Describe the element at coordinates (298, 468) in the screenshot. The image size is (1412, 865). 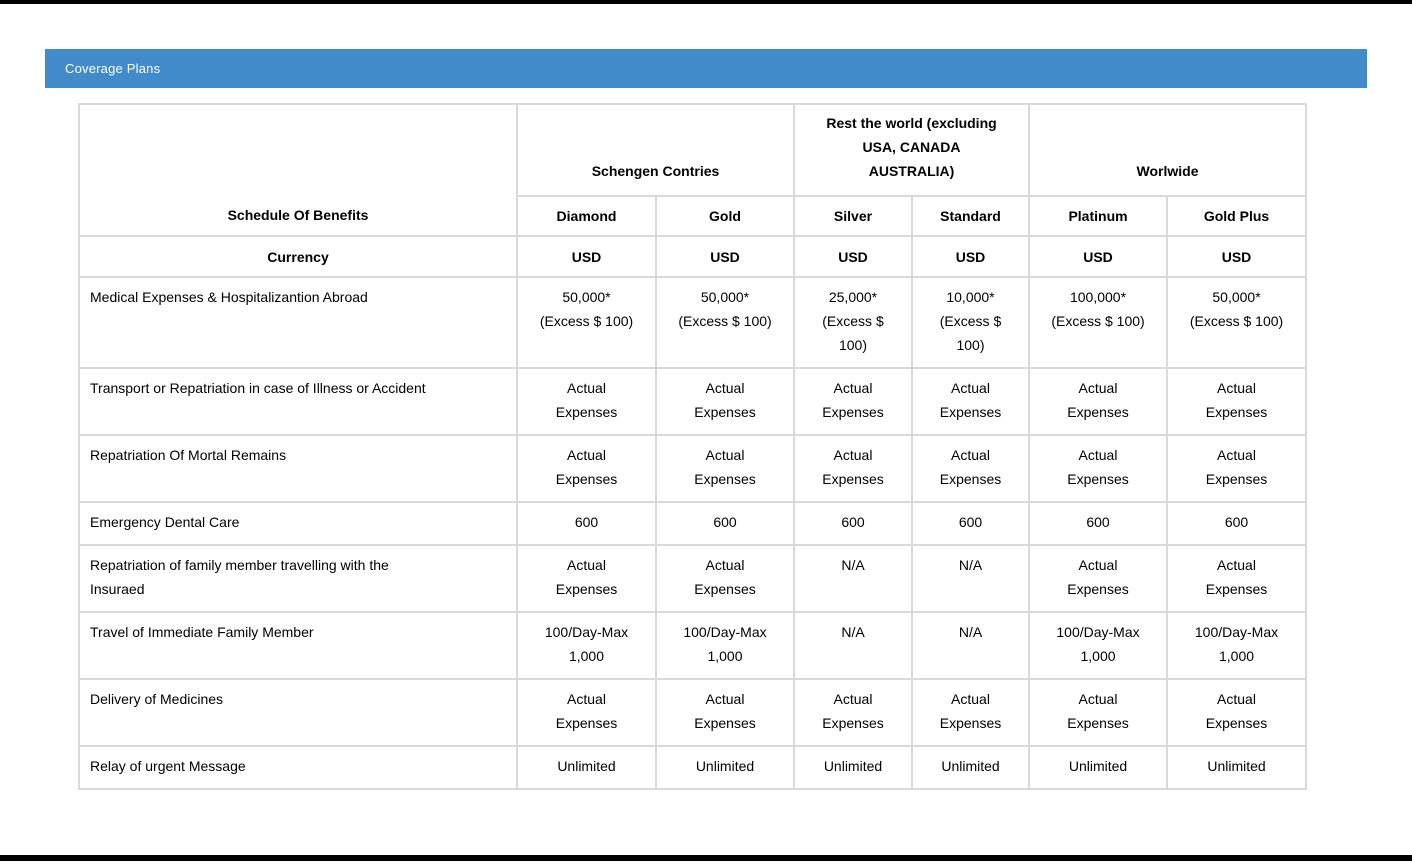
I see `benefit-label: Repatriation Of Mortal Remains` at that location.